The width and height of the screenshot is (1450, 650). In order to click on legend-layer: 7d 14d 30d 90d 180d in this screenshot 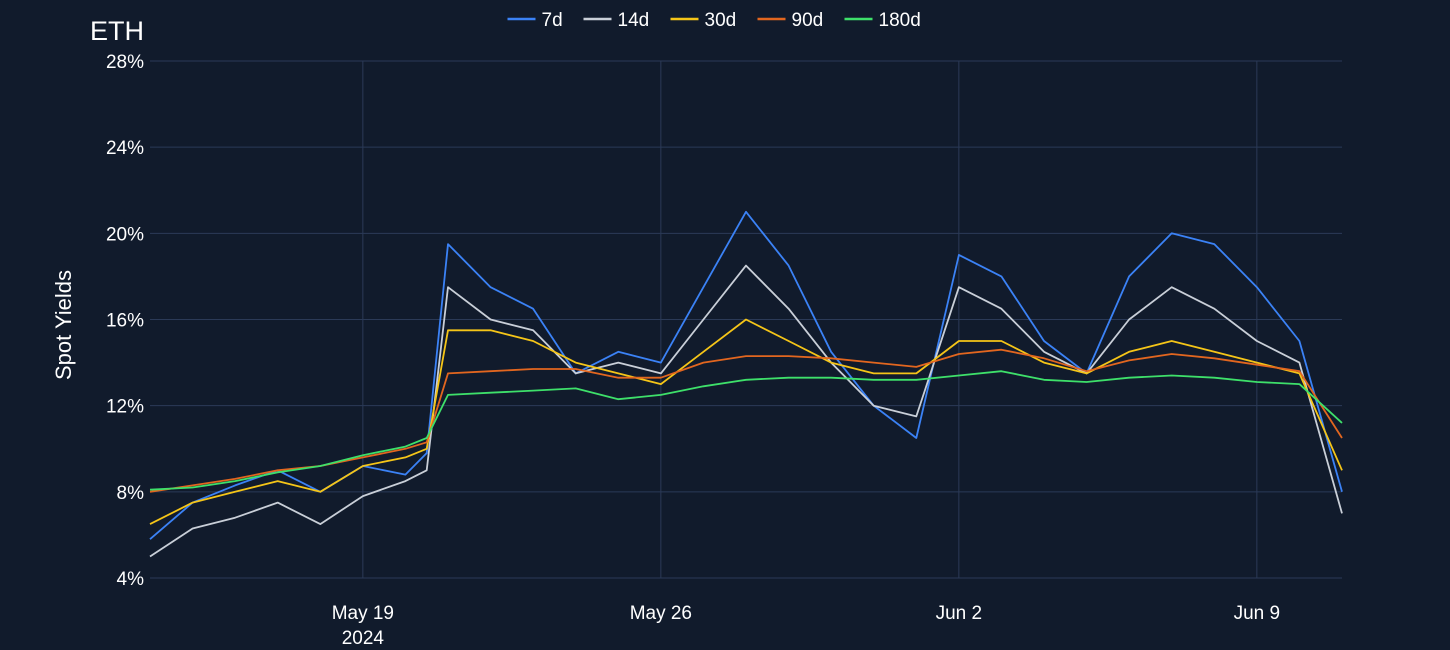, I will do `click(714, 20)`.